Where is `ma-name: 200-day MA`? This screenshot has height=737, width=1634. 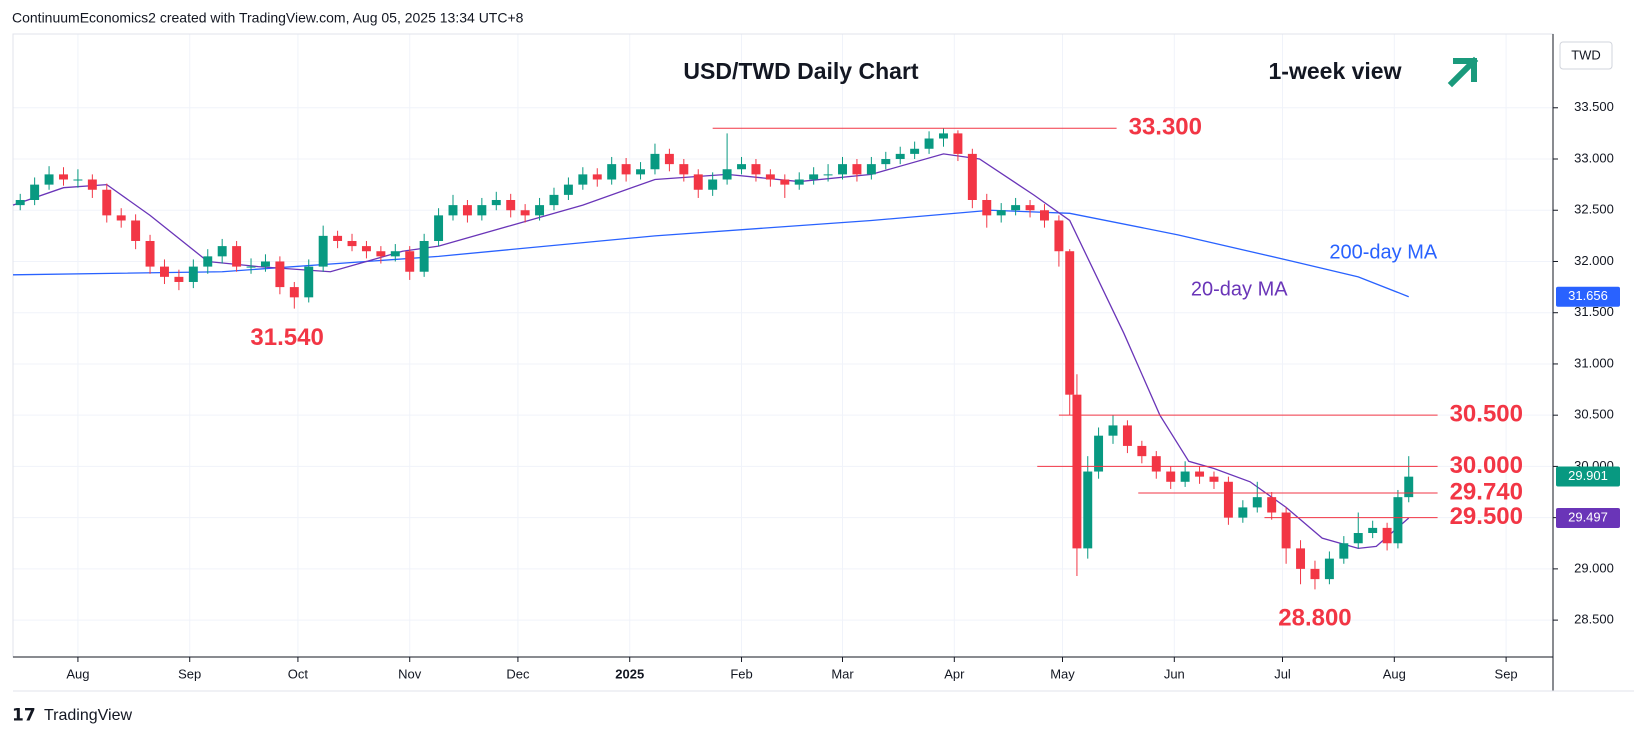
ma-name: 200-day MA is located at coordinates (1383, 253).